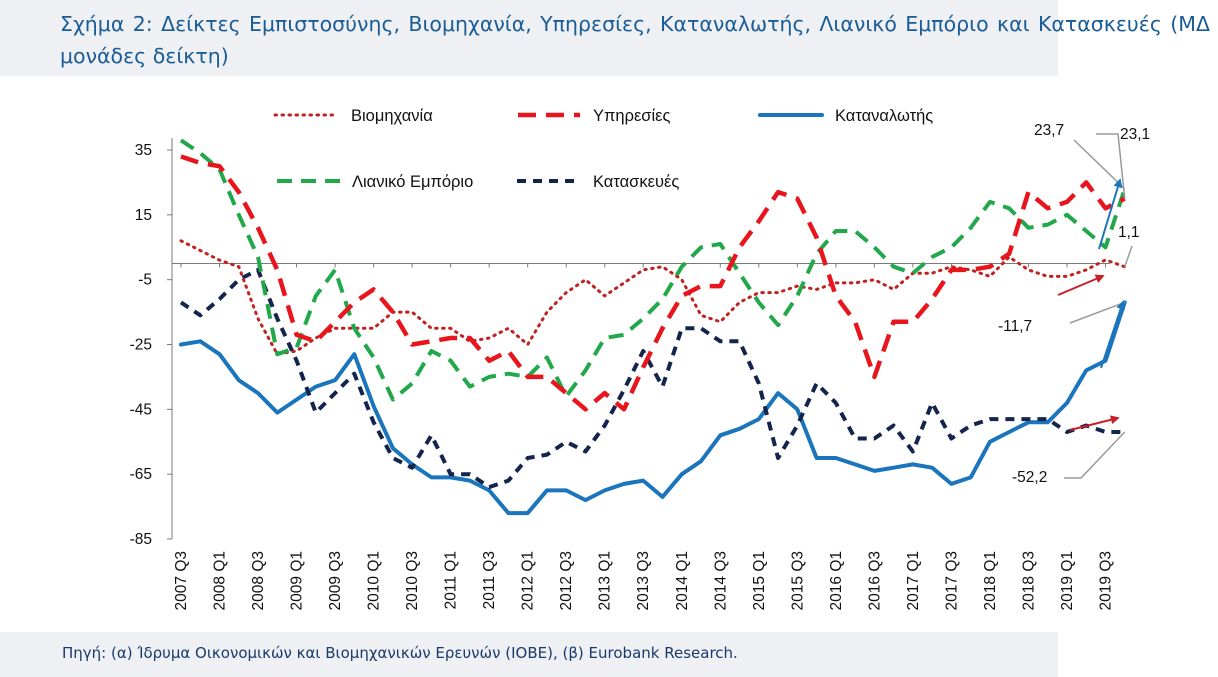 This screenshot has height=677, width=1218. Describe the element at coordinates (605, 580) in the screenshot. I see `x-tick-label: 2013 Q1` at that location.